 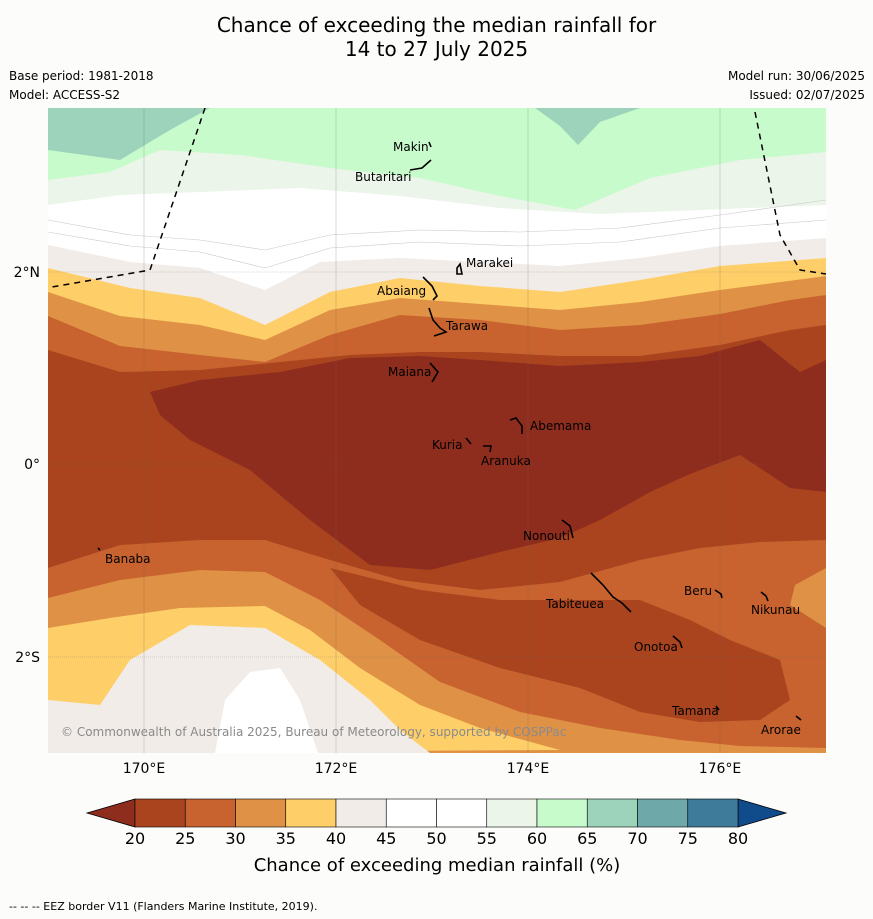 What do you see at coordinates (720, 769) in the screenshot?
I see `lon-label-176e: 176°E` at bounding box center [720, 769].